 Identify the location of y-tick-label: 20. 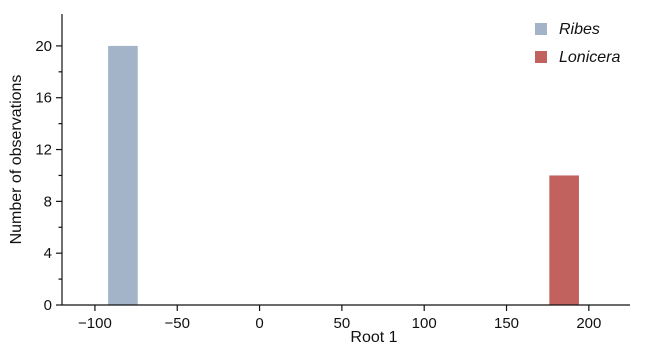
(43, 46).